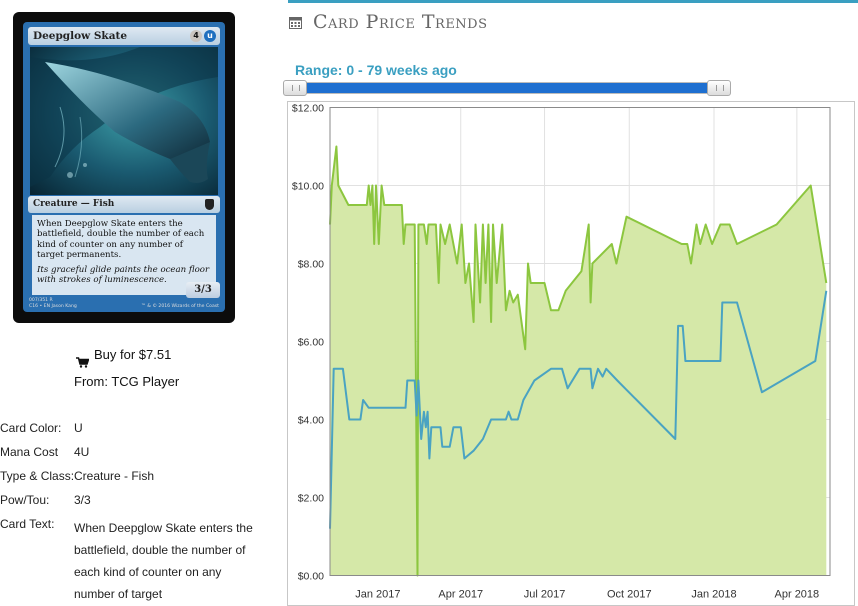 Image resolution: width=858 pixels, height=606 pixels. Describe the element at coordinates (507, 88) in the screenshot. I see `range-slider` at that location.